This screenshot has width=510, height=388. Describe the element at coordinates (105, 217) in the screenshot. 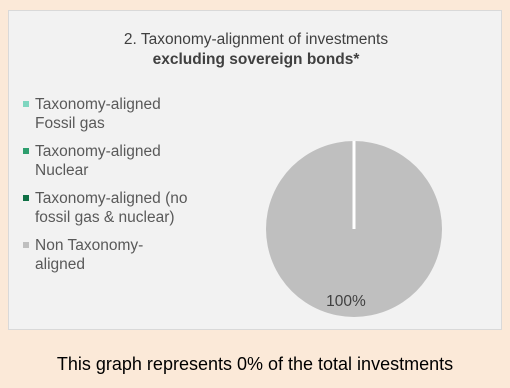

I see `legend-label-line2: fossil gas & nuclear)` at that location.